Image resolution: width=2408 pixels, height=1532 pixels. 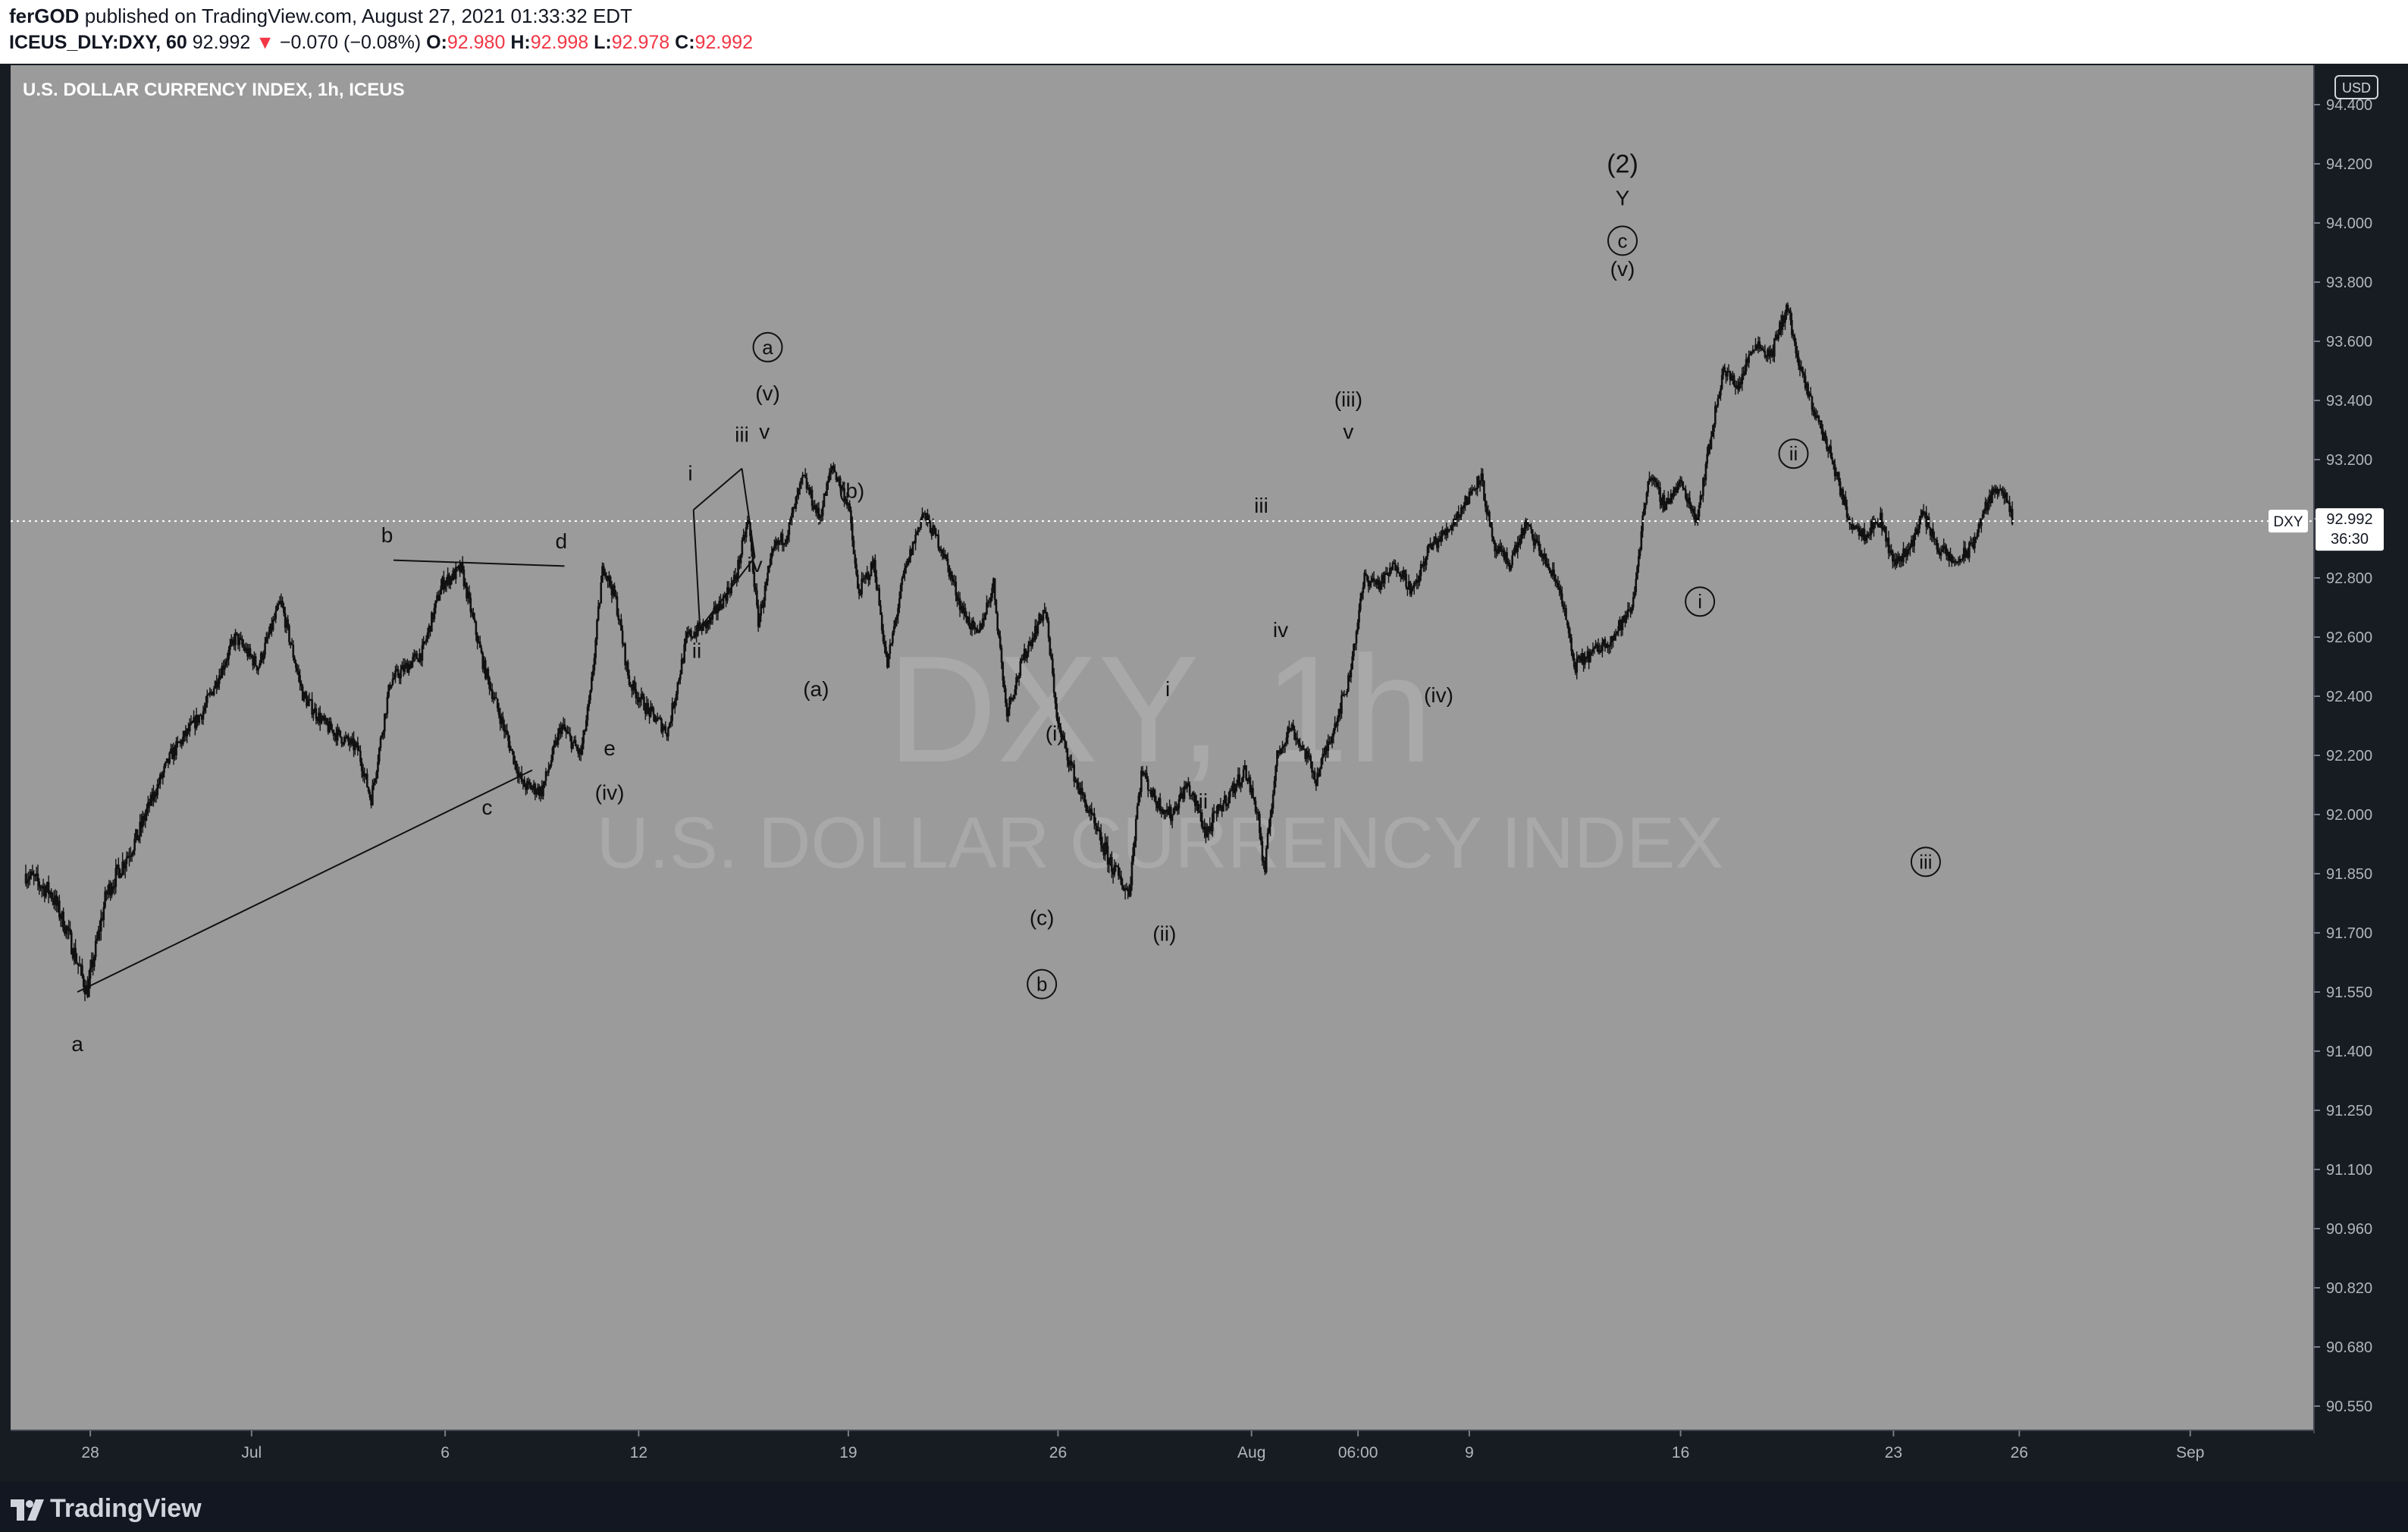 I want to click on time-axis, so click(x=1162, y=1454).